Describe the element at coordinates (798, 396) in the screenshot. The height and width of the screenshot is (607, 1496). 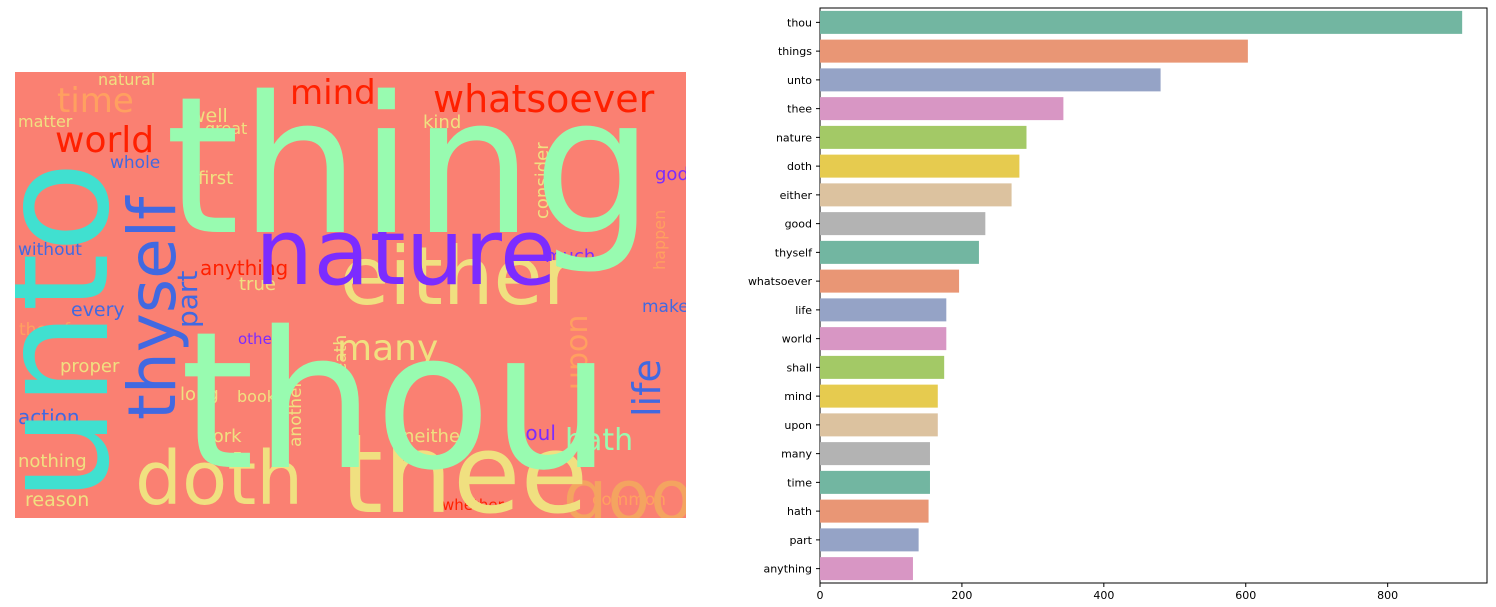
I see `y-tick-label-mind: mind` at that location.